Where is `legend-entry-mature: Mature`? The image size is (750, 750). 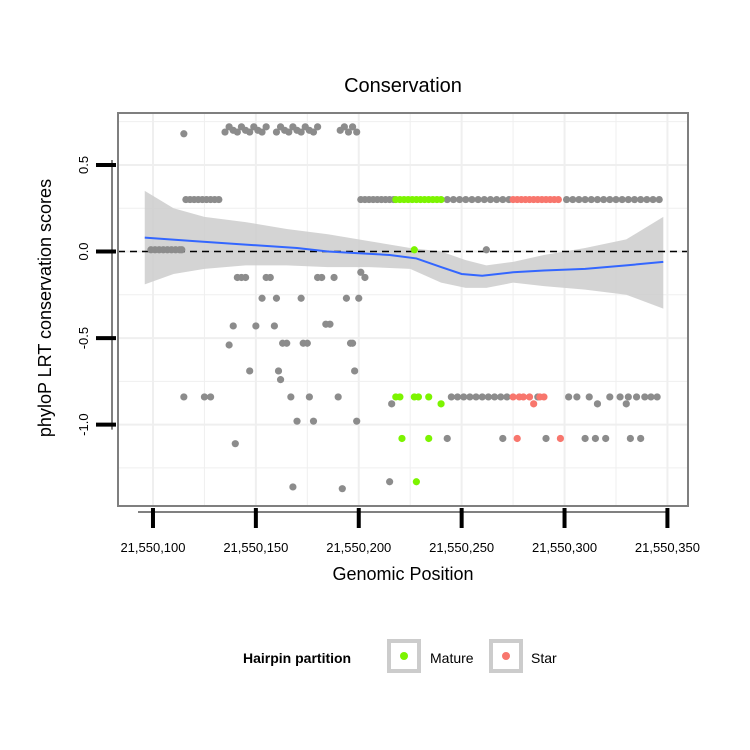
legend-entry-mature: Mature is located at coordinates (430, 656).